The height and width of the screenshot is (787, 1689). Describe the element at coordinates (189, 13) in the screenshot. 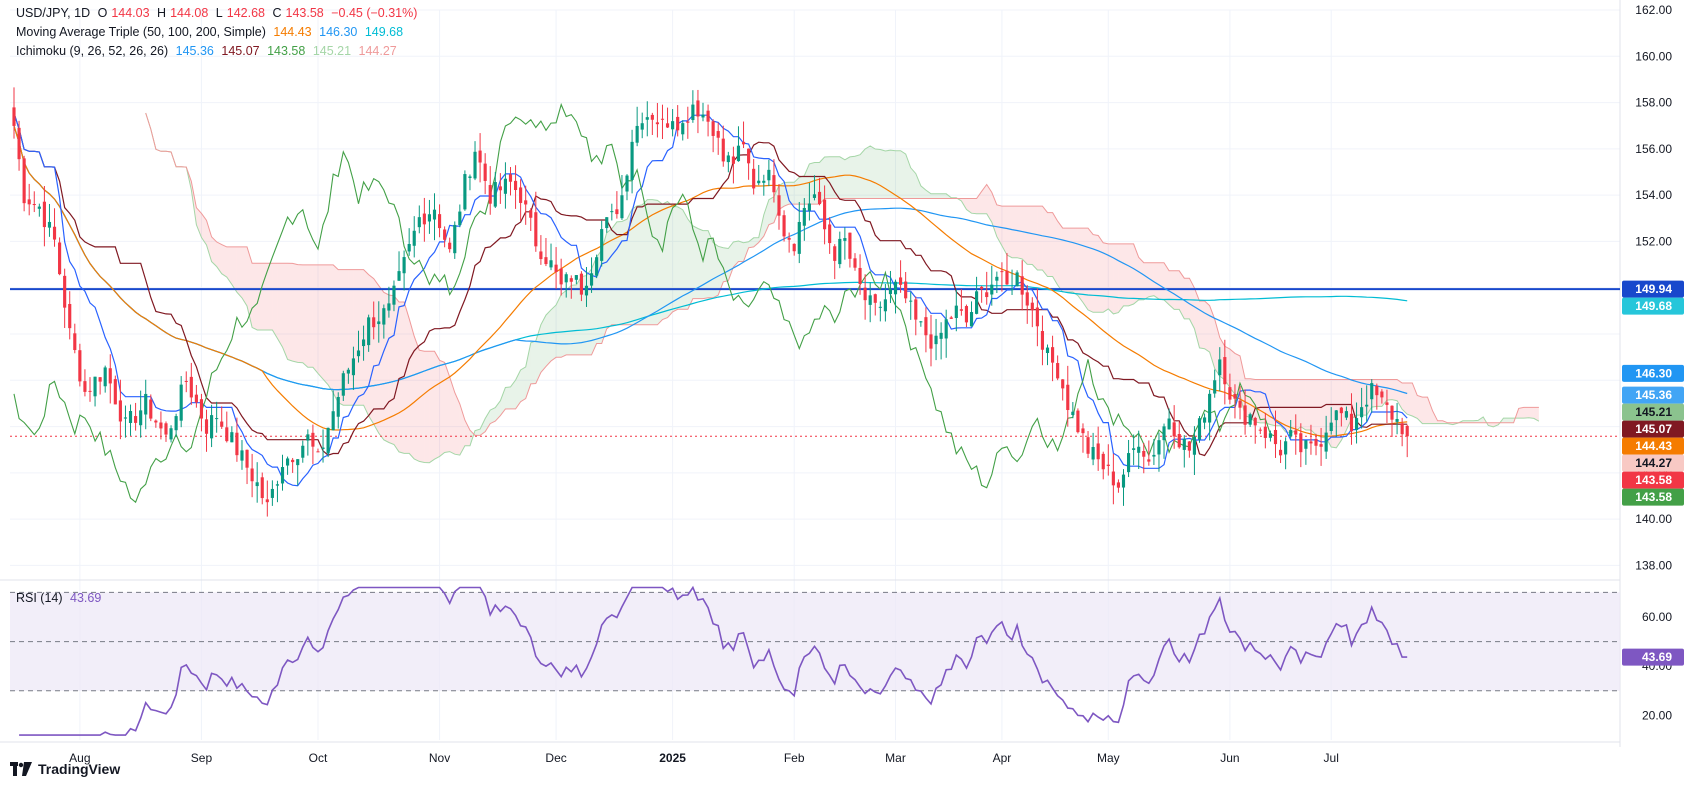

I see `high-value: 144.08` at that location.